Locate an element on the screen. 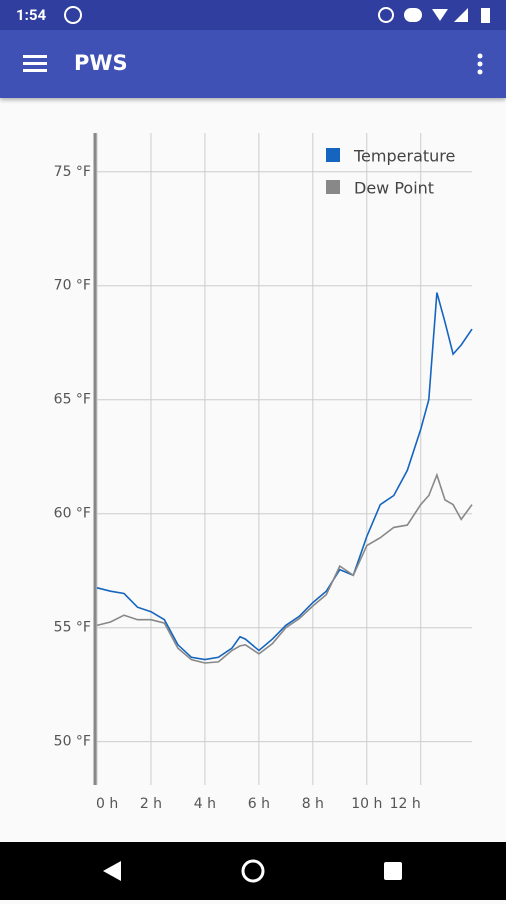 The image size is (506, 904). battery-icon is located at coordinates (485, 15).